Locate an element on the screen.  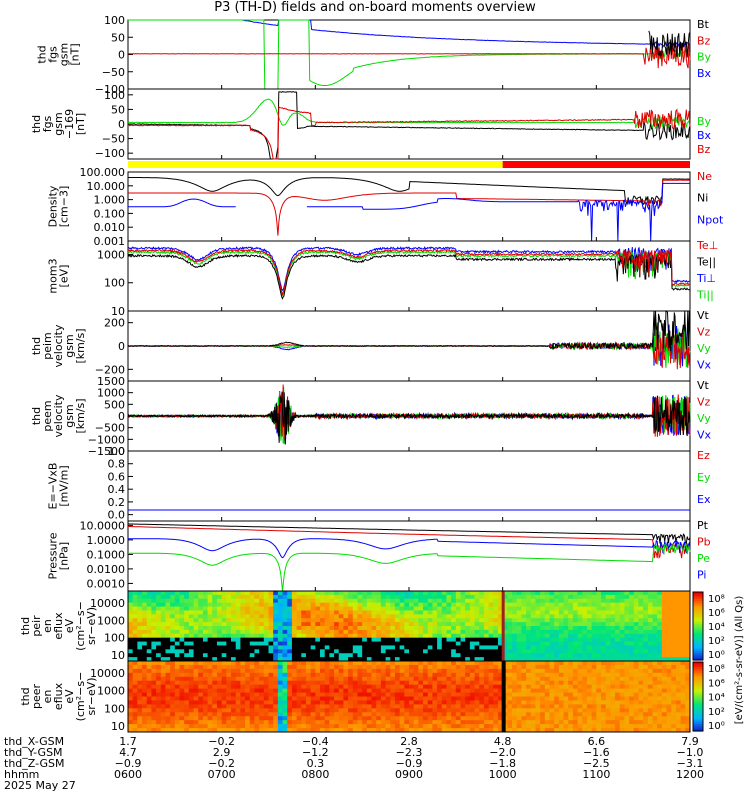
series-ve-black is located at coordinates (409, 418).